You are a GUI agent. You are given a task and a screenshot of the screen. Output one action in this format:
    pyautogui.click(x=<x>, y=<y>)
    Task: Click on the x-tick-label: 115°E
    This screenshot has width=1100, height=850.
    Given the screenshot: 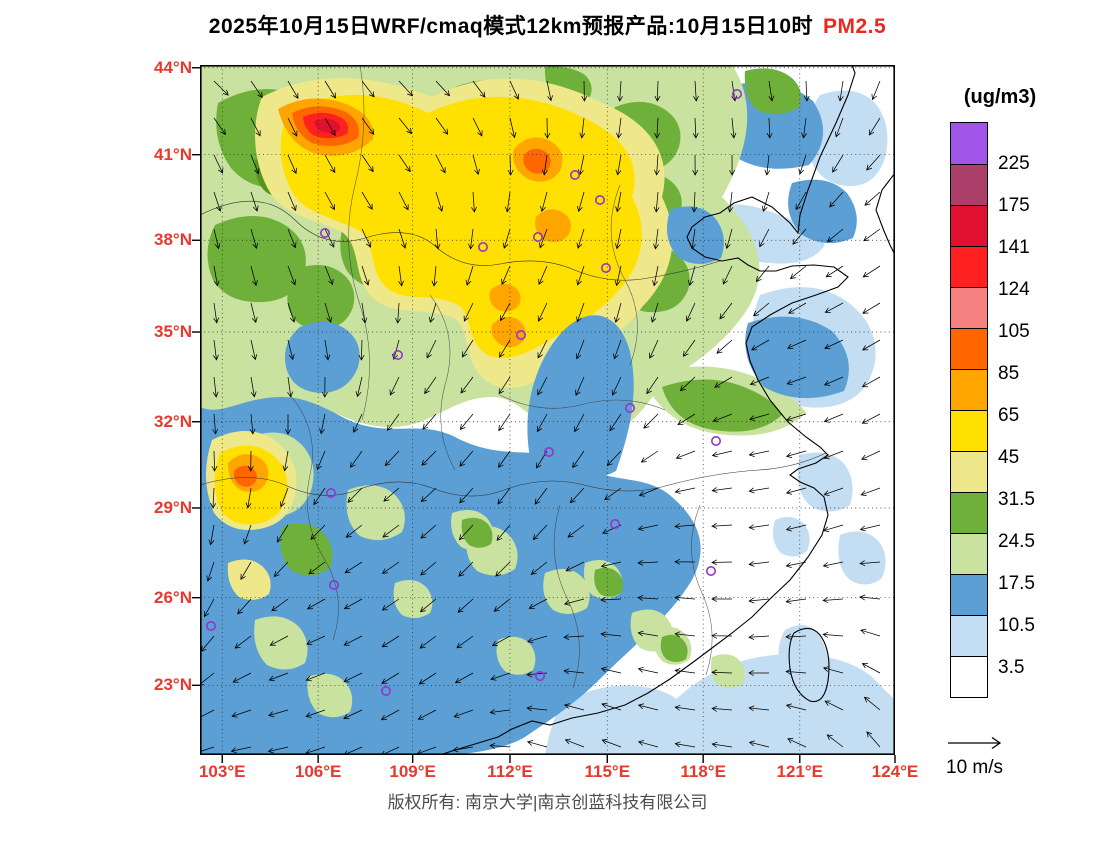 What is the action you would take?
    pyautogui.click(x=607, y=771)
    